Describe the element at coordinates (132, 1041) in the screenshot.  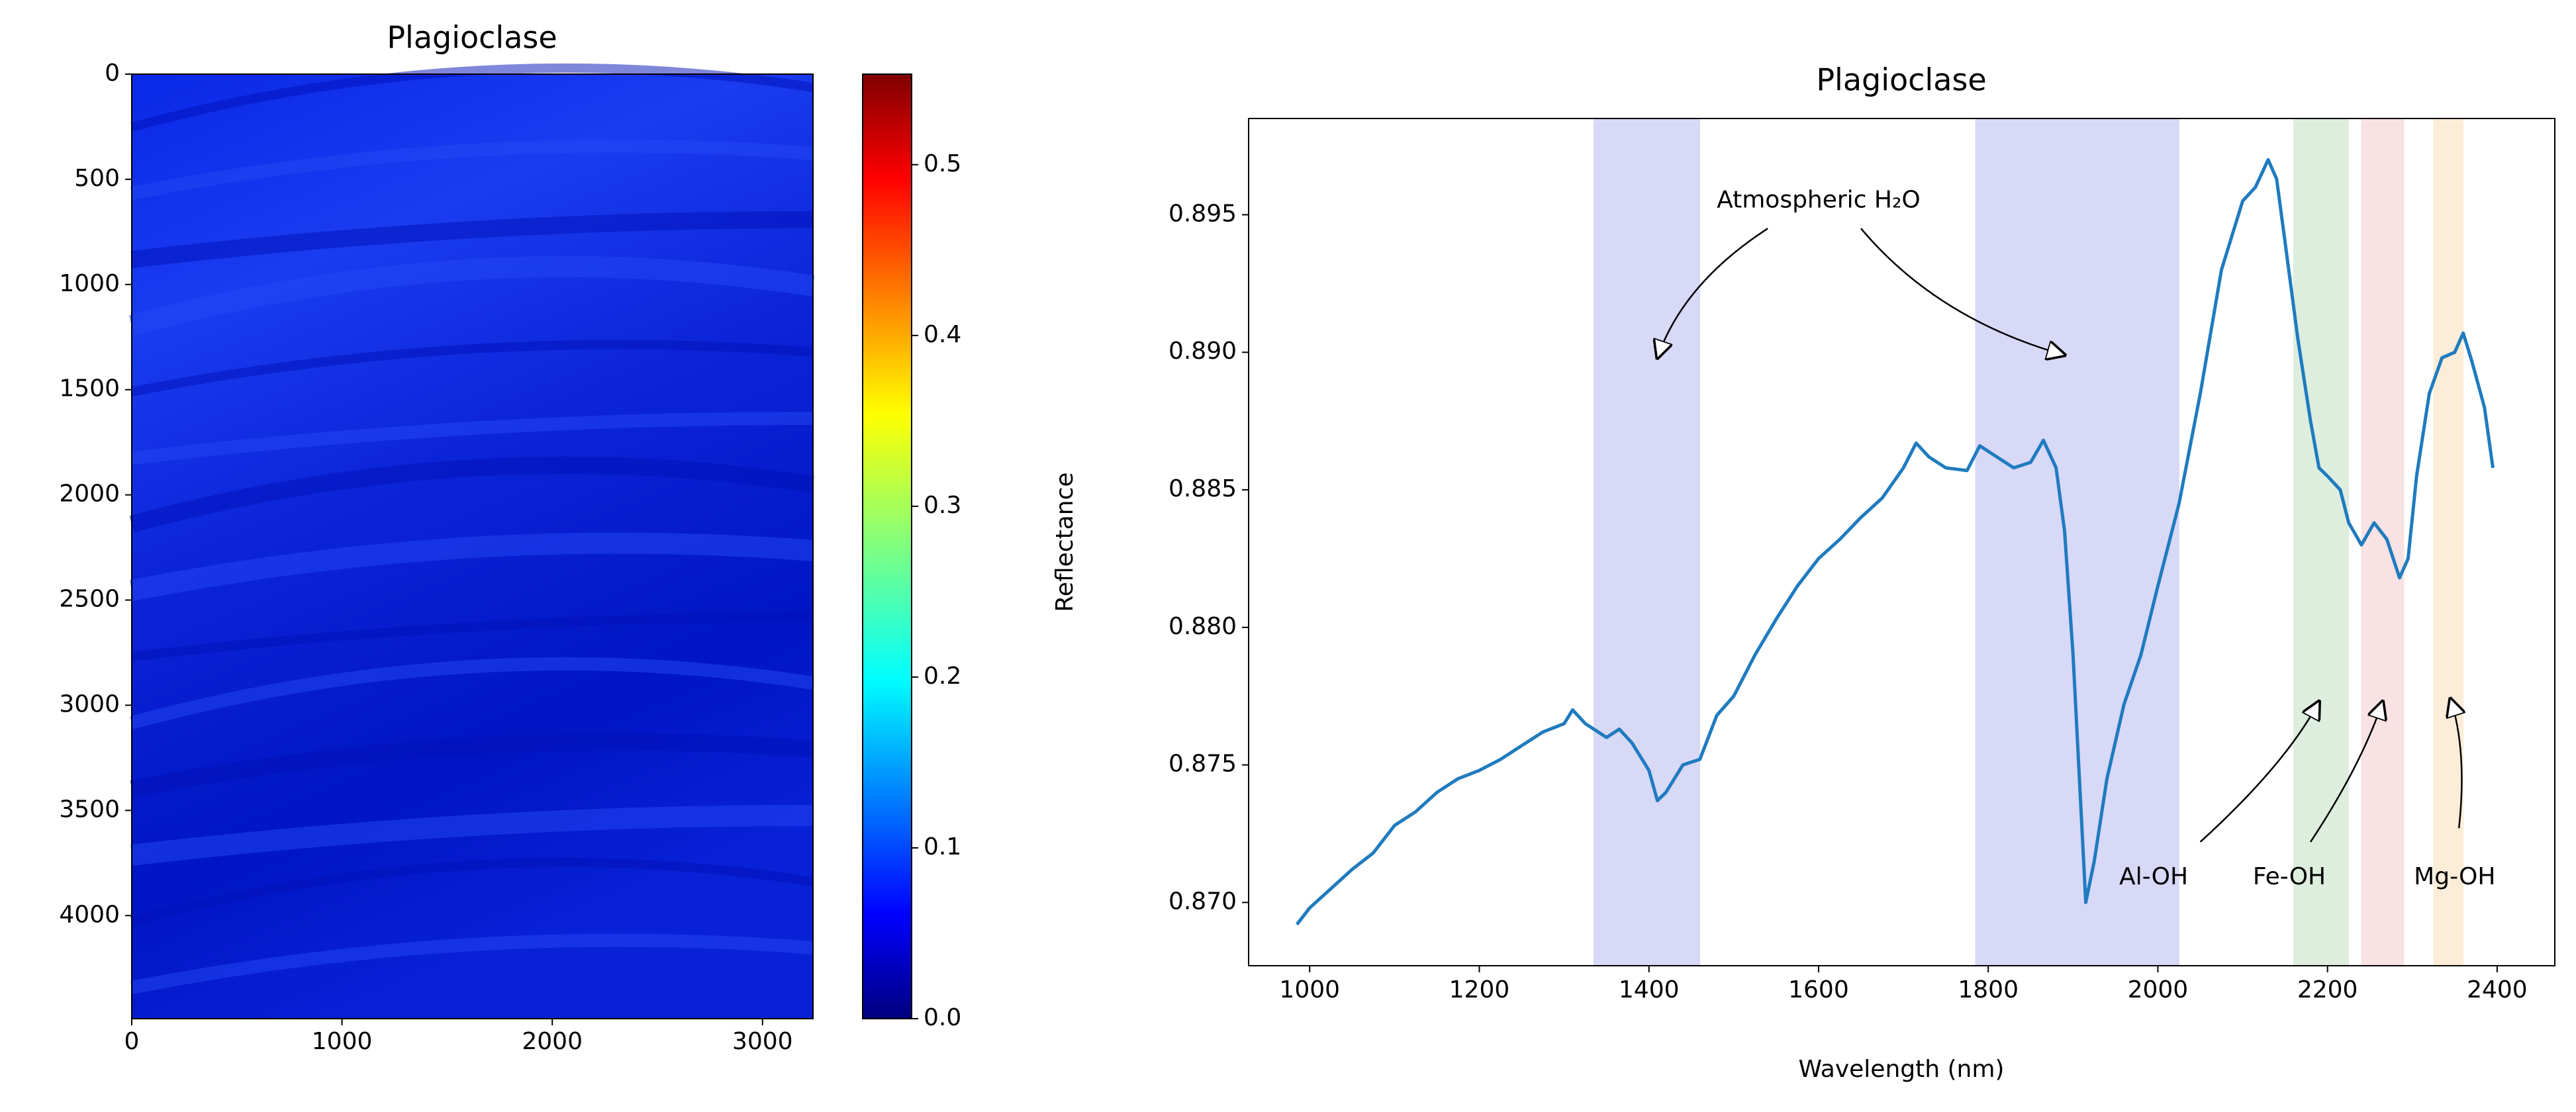
I see `x-tick-label: 0` at that location.